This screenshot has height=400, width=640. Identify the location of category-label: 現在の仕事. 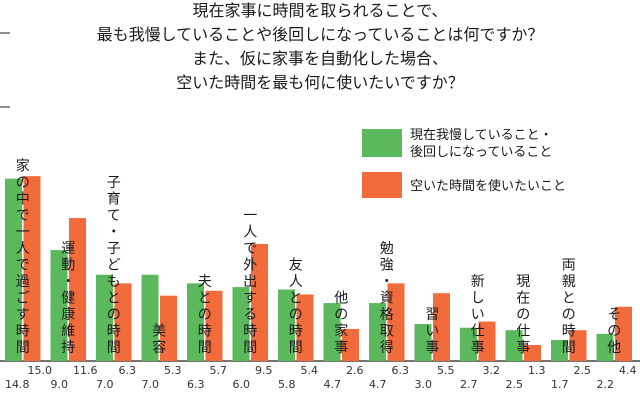
(523, 315).